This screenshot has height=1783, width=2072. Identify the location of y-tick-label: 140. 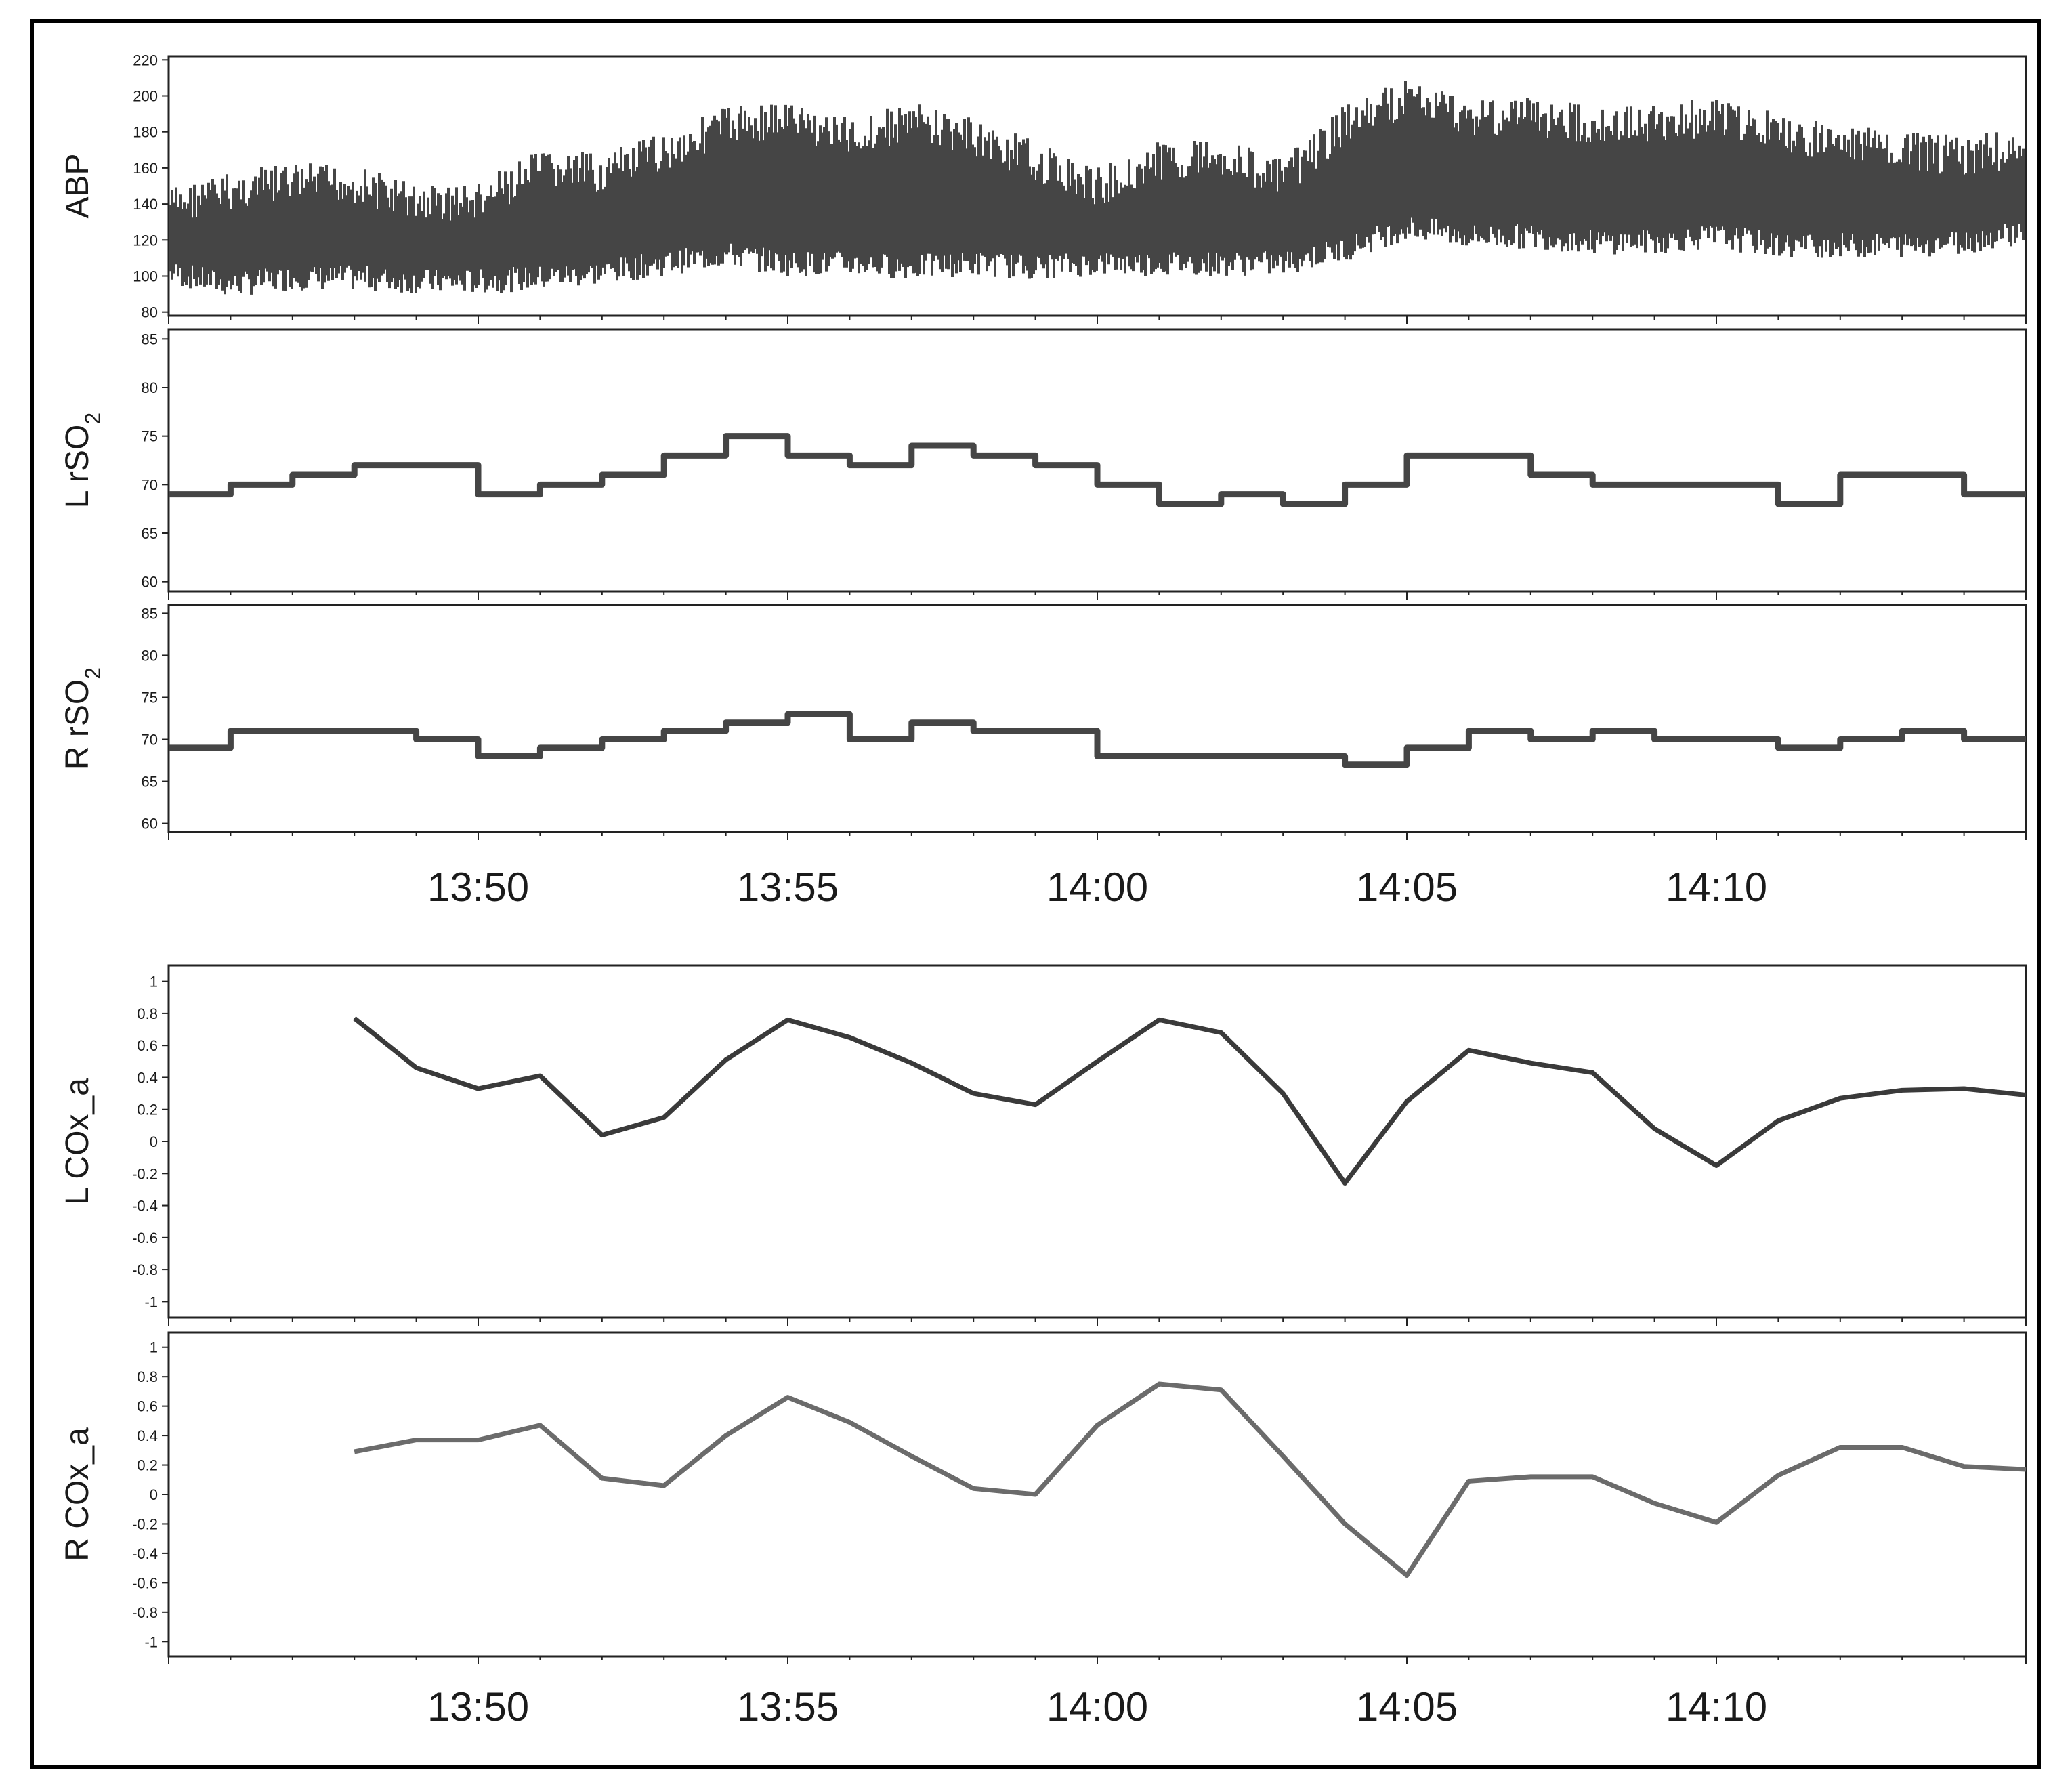
(145, 204).